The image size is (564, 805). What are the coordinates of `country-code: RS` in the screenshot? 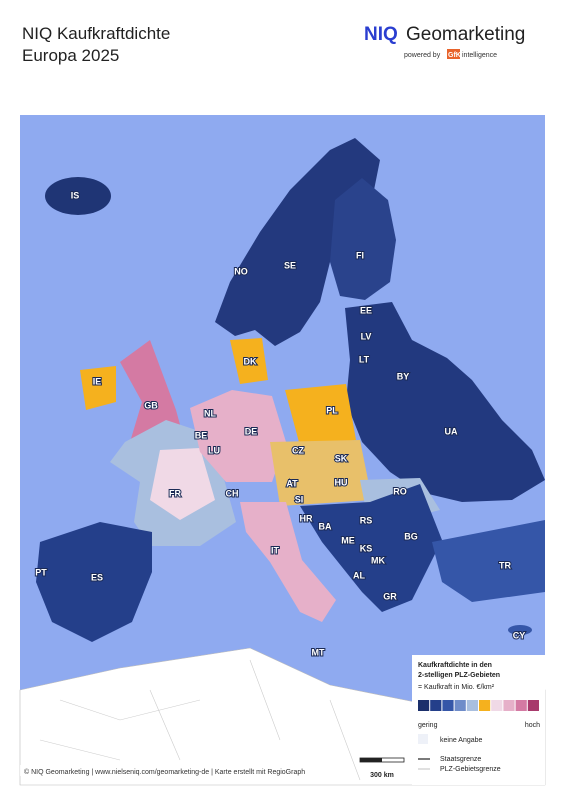 It's located at (366, 520).